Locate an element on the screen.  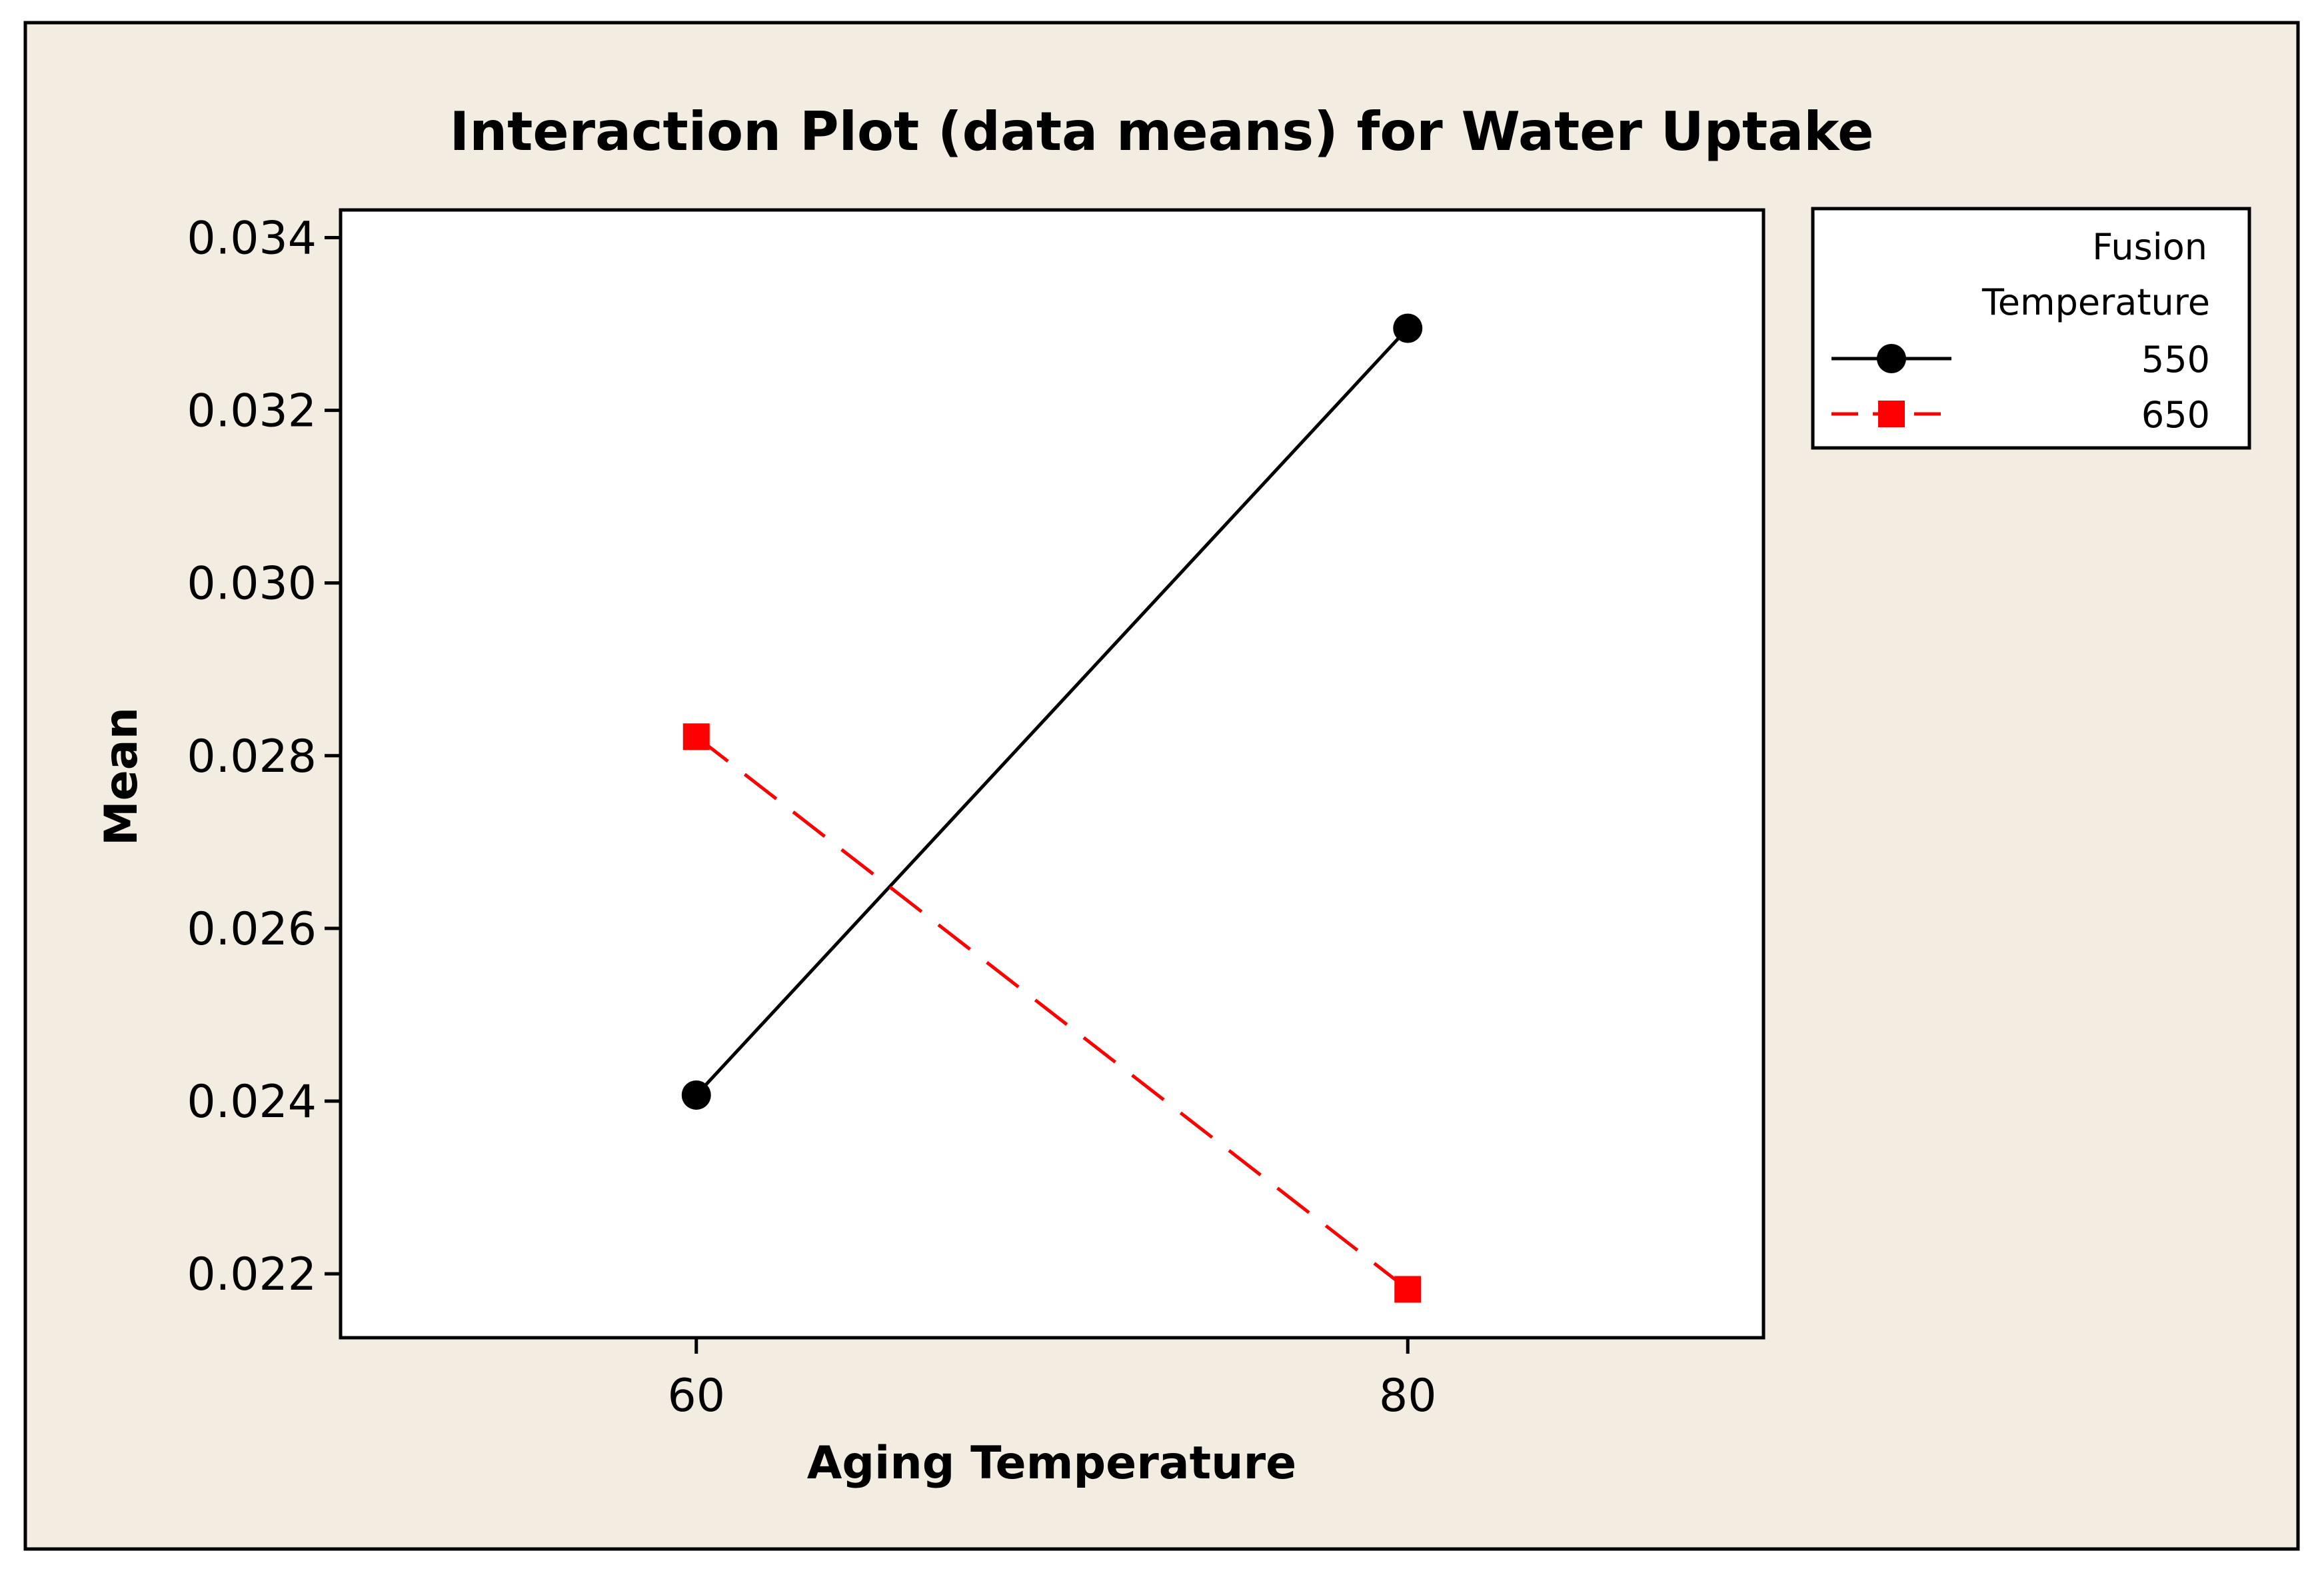
x-axis-label: Aging Temperature is located at coordinates (1052, 1463).